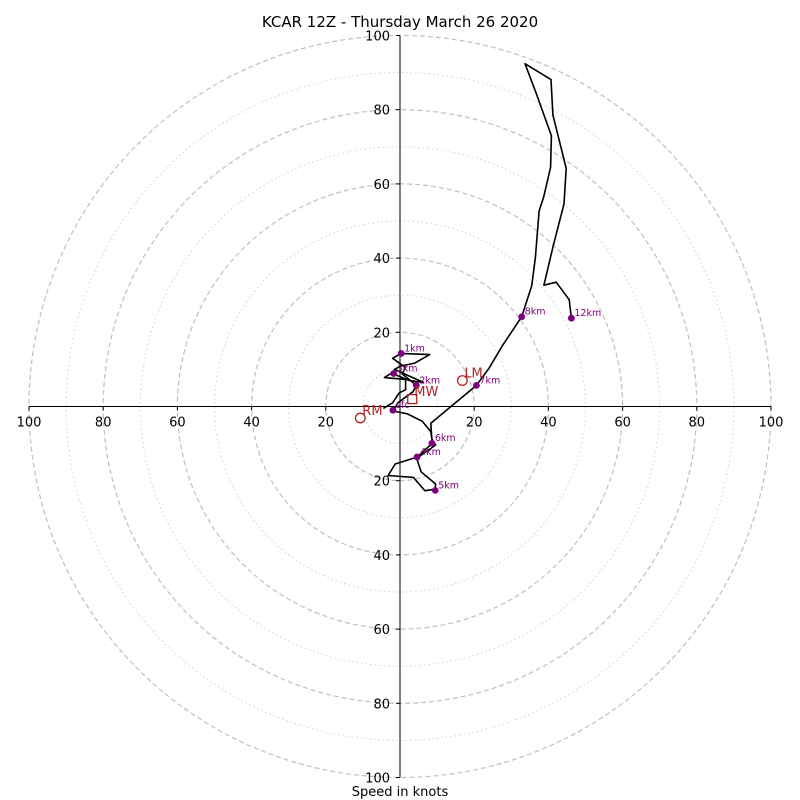 This screenshot has height=800, width=800. Describe the element at coordinates (435, 490) in the screenshot. I see `height-marker-5km` at that location.